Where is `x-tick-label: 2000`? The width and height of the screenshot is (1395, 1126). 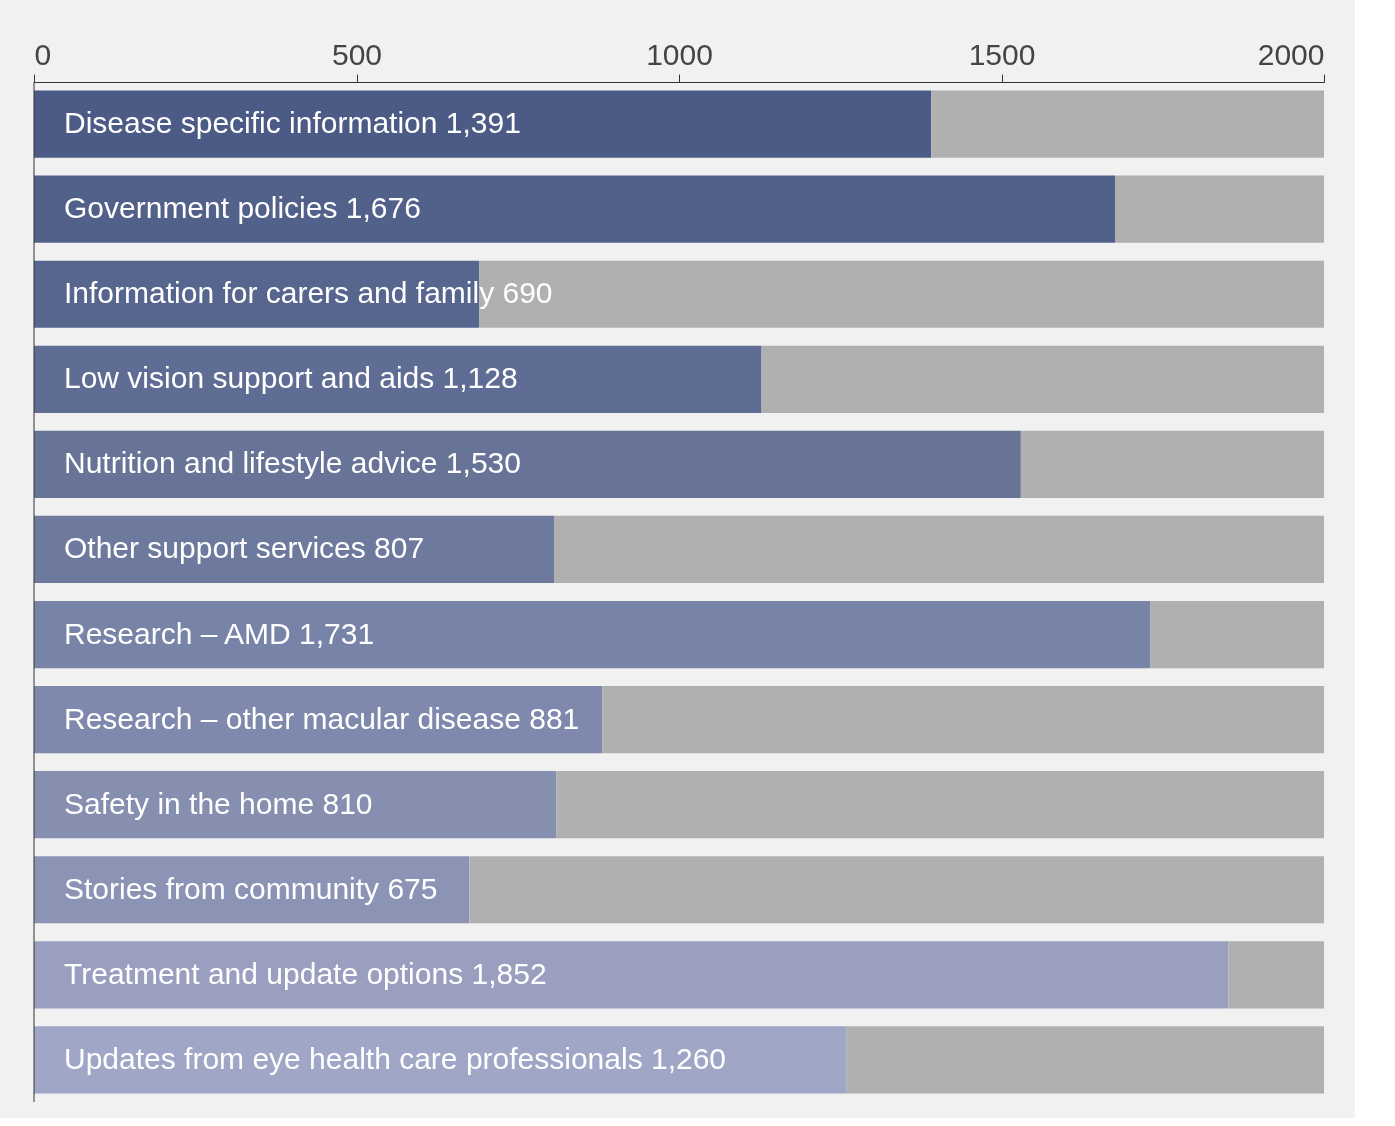 x-tick-label: 2000 is located at coordinates (1291, 54).